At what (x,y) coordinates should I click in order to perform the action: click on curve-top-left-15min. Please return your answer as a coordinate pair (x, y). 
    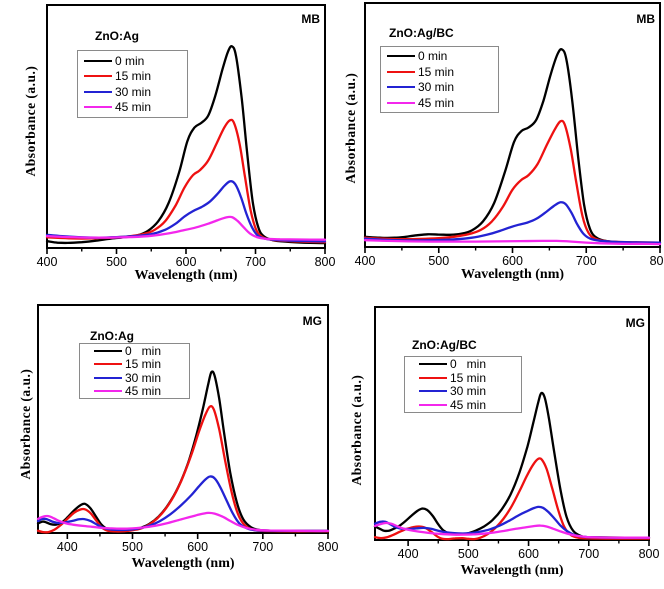
    Looking at the image, I should click on (186, 181).